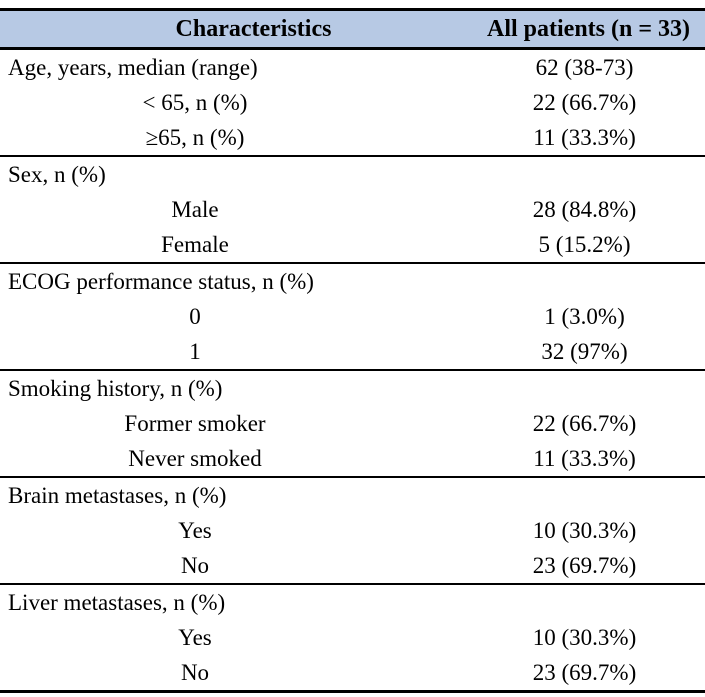  I want to click on table-row: Sex, n (%), so click(352, 173).